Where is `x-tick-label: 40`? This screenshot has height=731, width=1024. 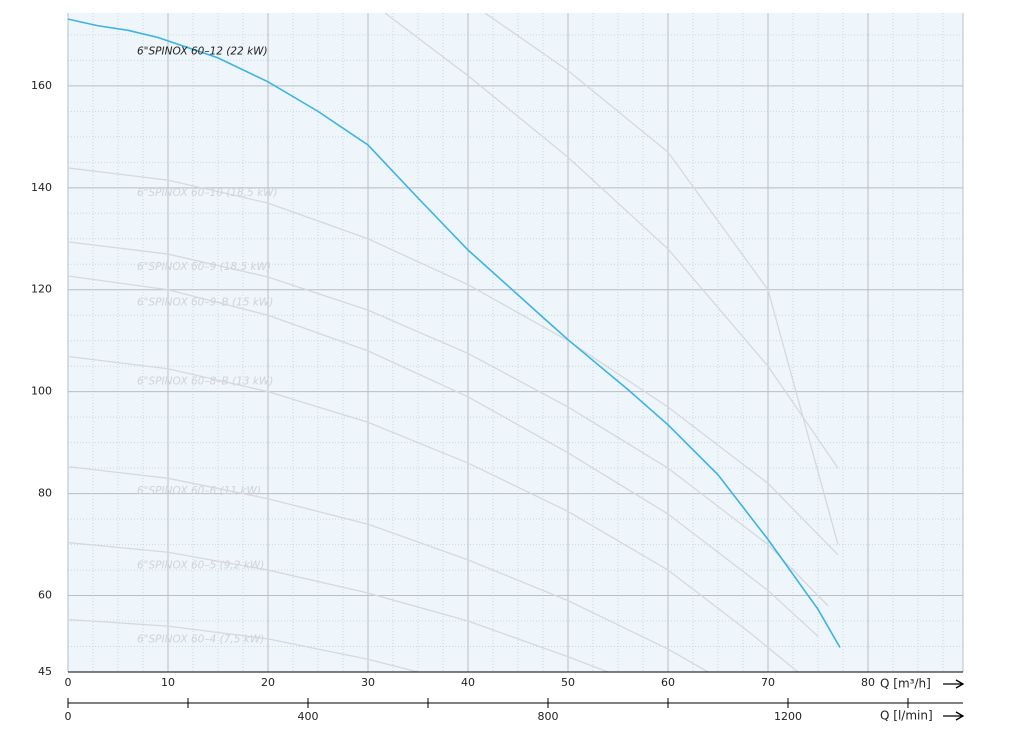
x-tick-label: 40 is located at coordinates (468, 682).